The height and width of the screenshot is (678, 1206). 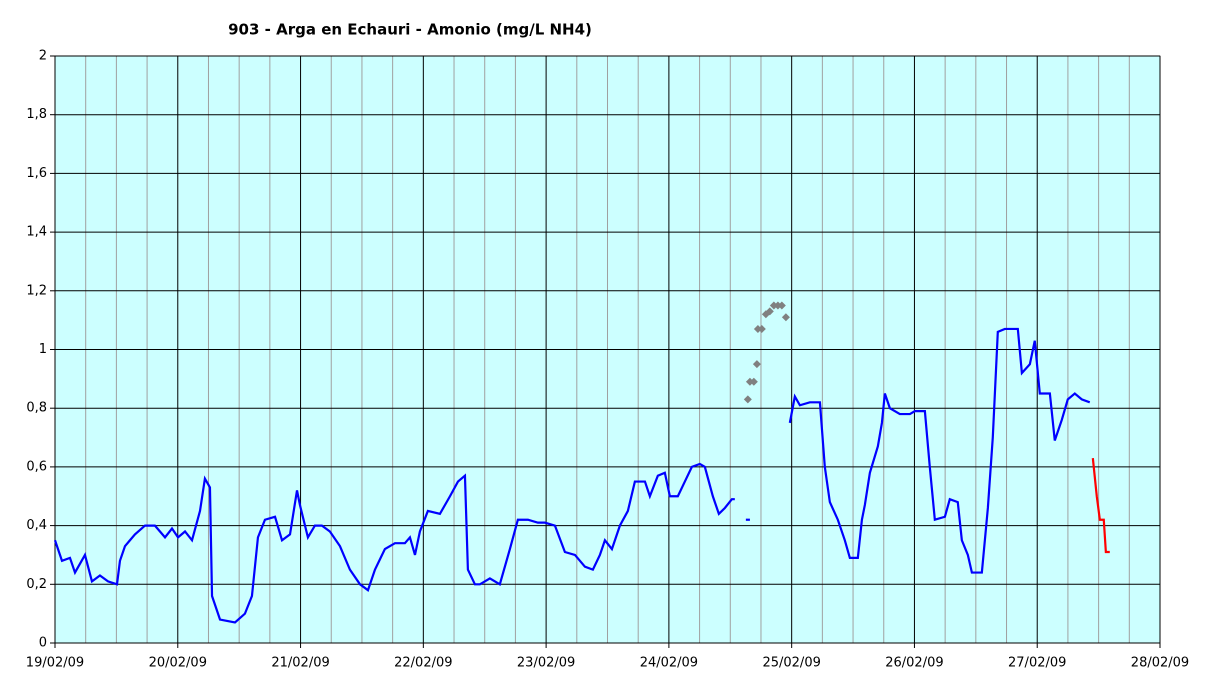 What do you see at coordinates (791, 663) in the screenshot?
I see `x-tick-label: 25/02/09` at bounding box center [791, 663].